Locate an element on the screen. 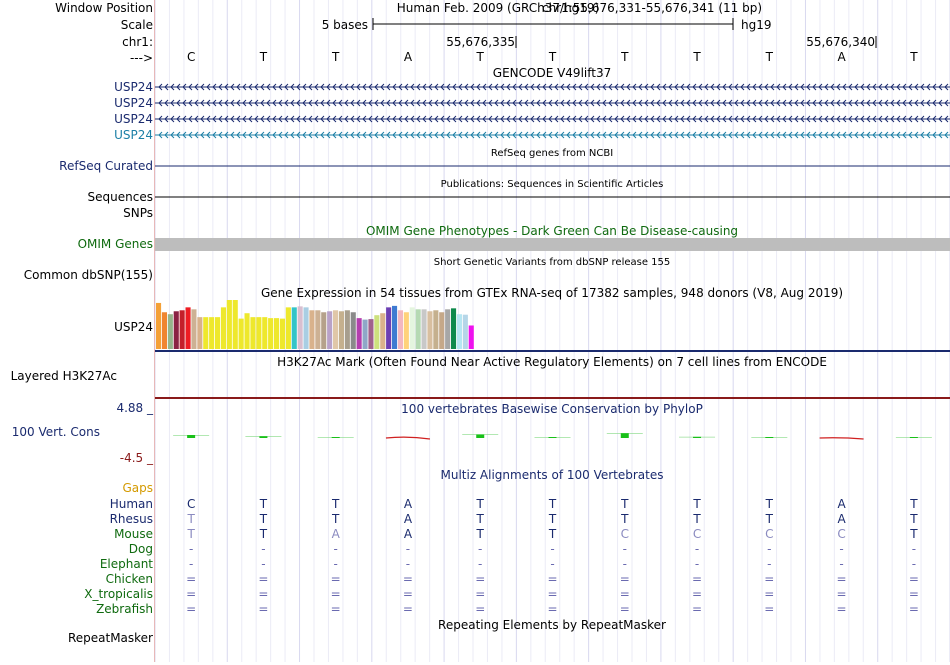  phylop-score-bar is located at coordinates (913, 437).